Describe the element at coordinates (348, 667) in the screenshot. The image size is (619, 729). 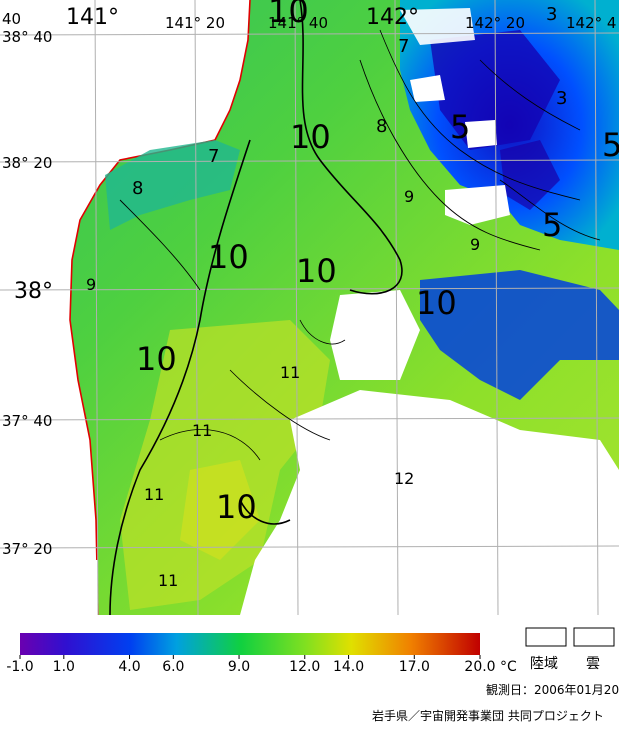
I see `scale-tick-label: 14.0` at that location.